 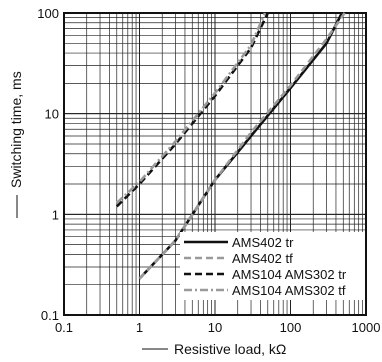 What do you see at coordinates (139, 327) in the screenshot?
I see `x-tick-label: 1` at bounding box center [139, 327].